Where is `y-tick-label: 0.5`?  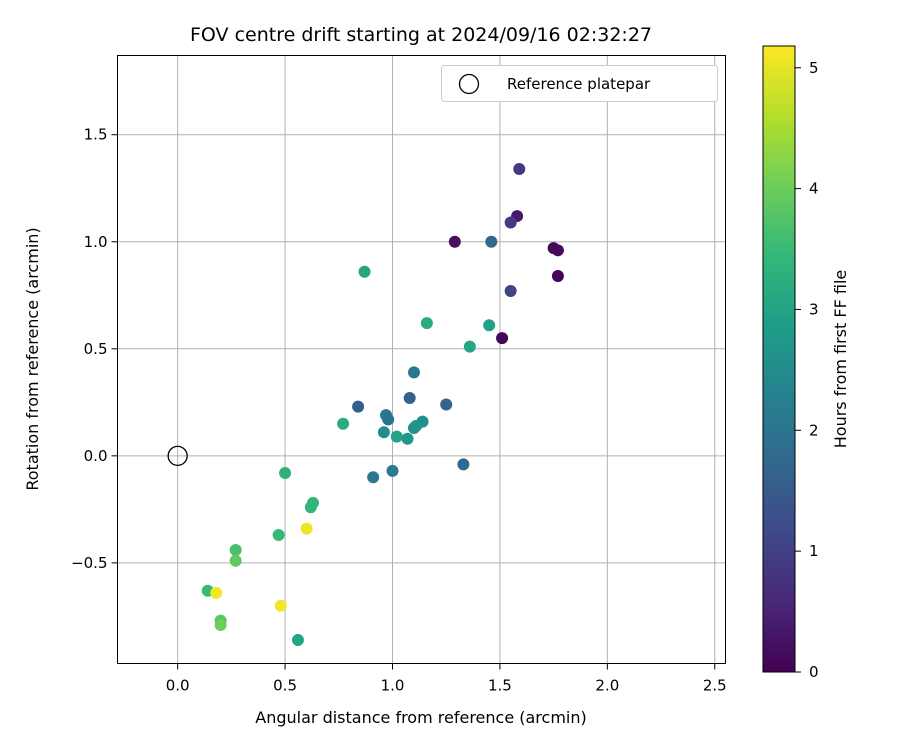
y-tick-label: 0.5 is located at coordinates (96, 349).